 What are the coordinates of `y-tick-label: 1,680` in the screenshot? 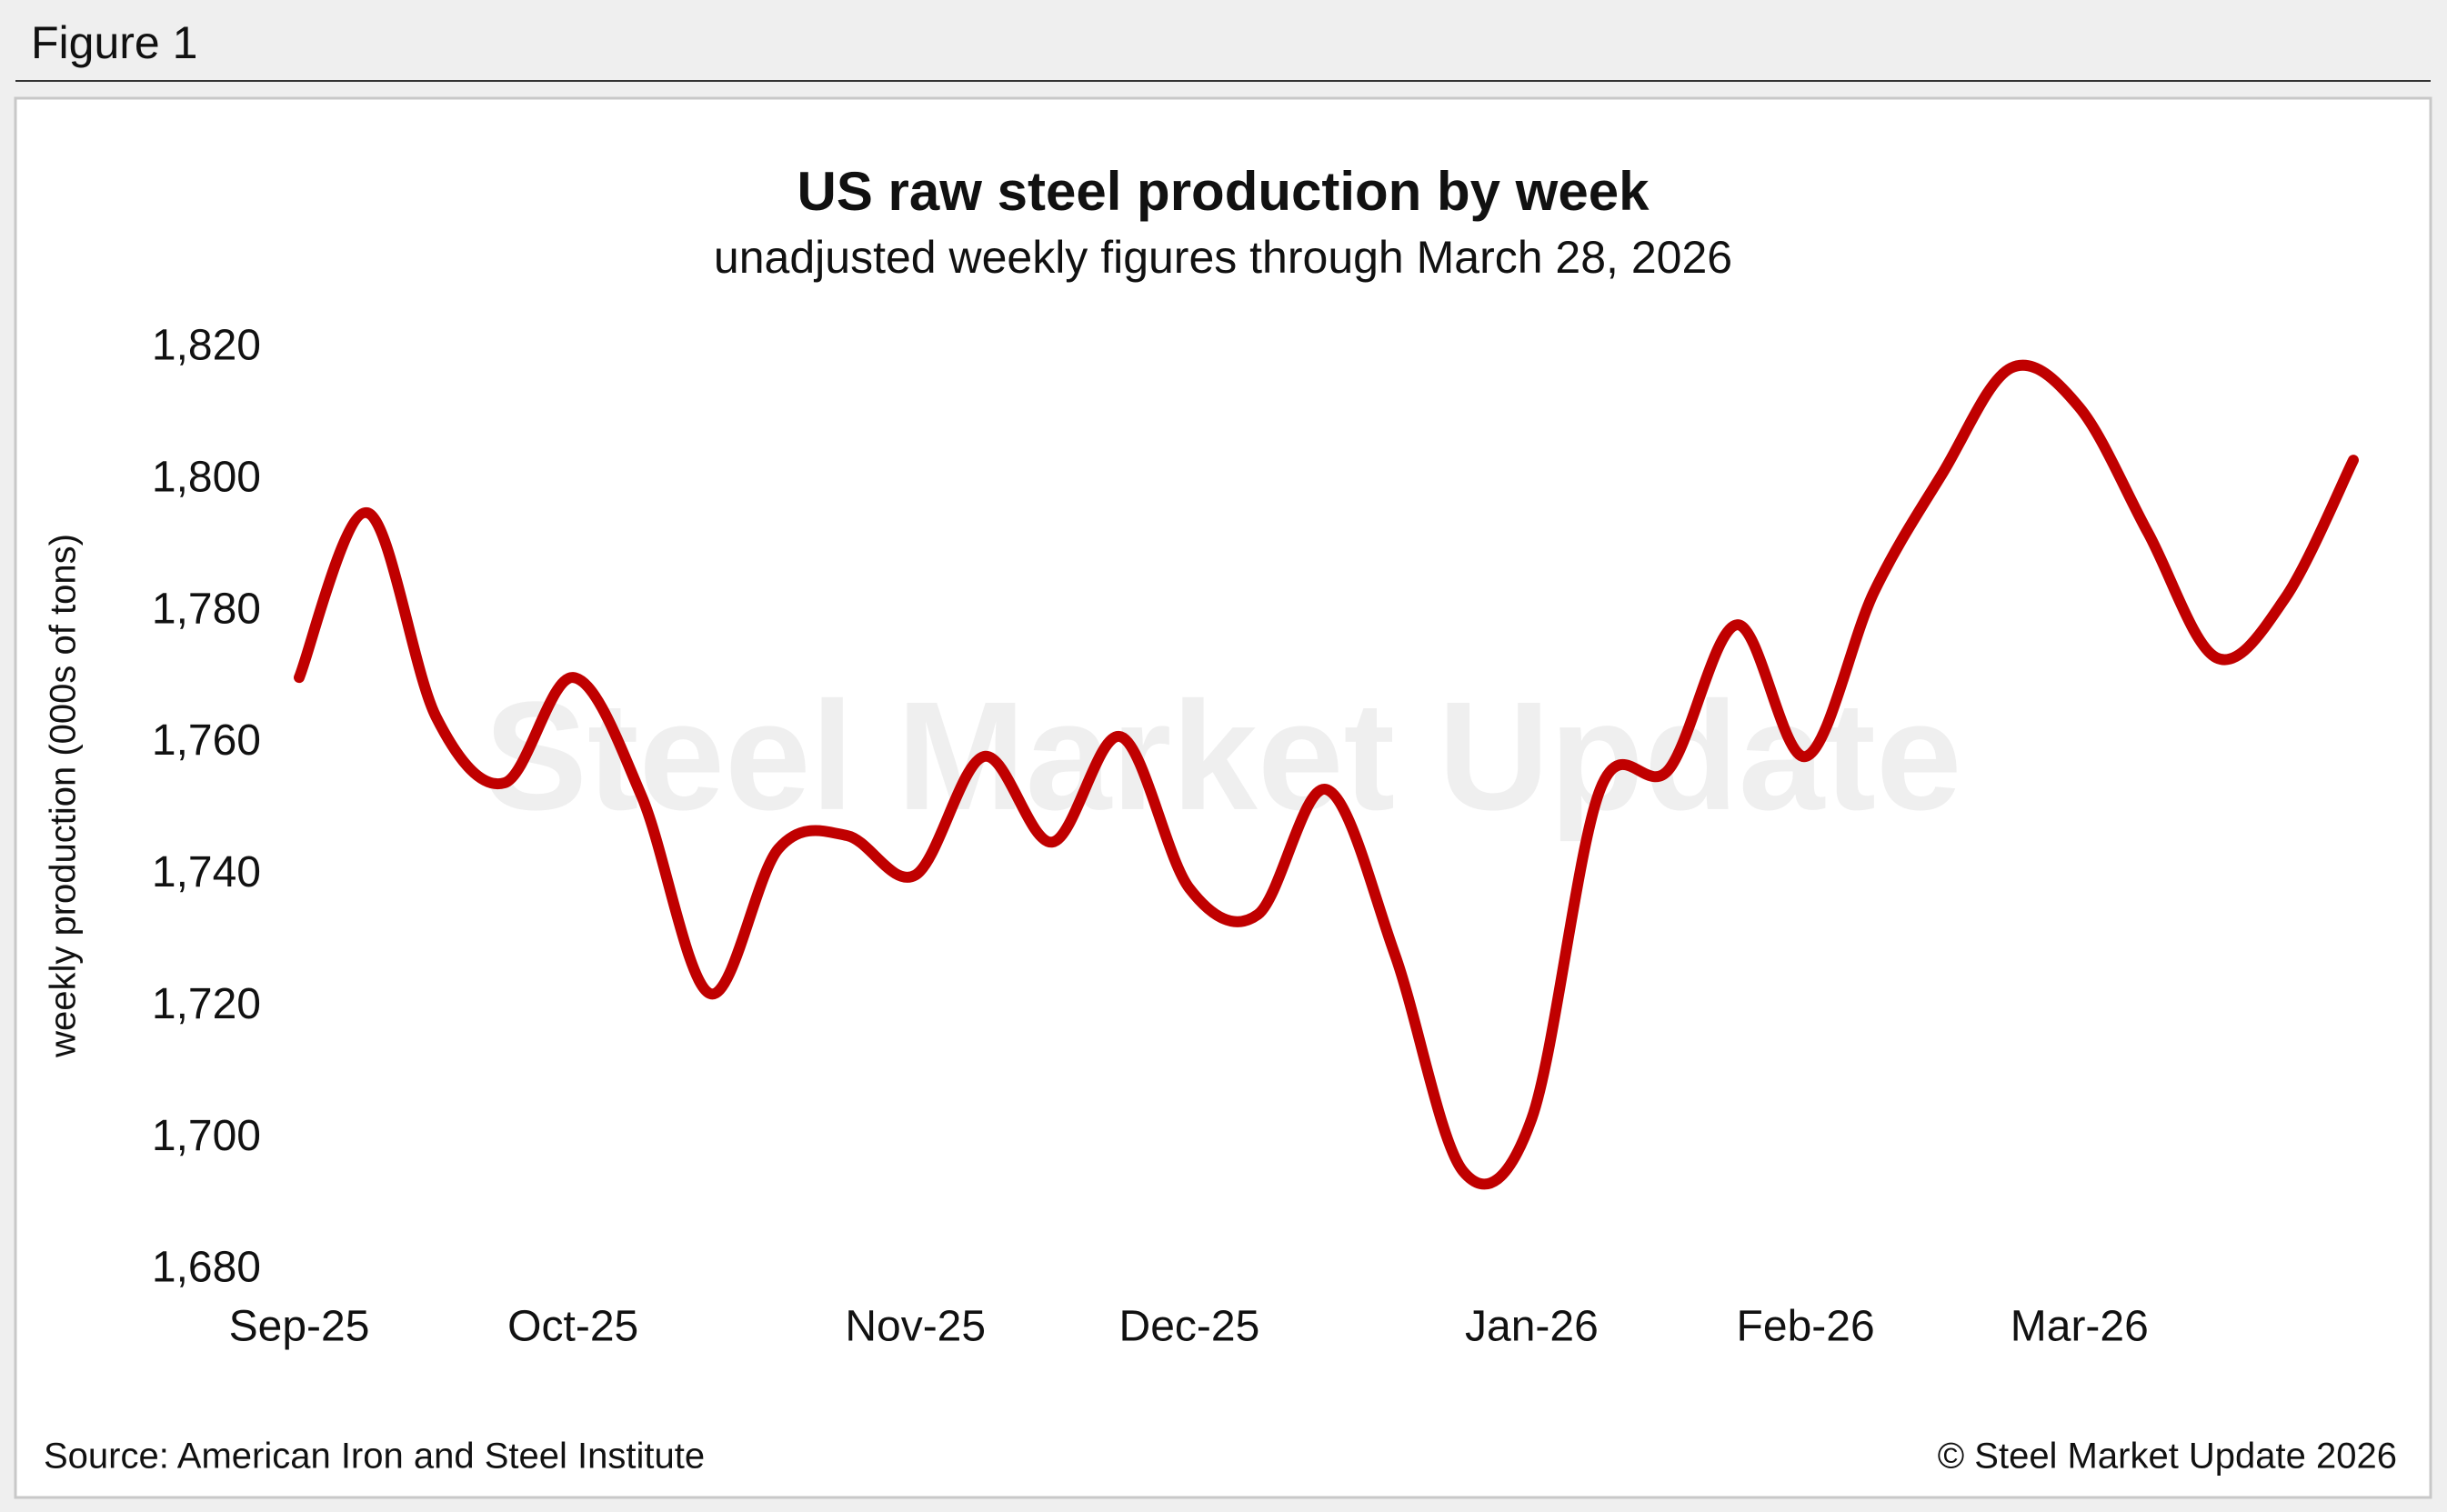 It's located at (207, 1268).